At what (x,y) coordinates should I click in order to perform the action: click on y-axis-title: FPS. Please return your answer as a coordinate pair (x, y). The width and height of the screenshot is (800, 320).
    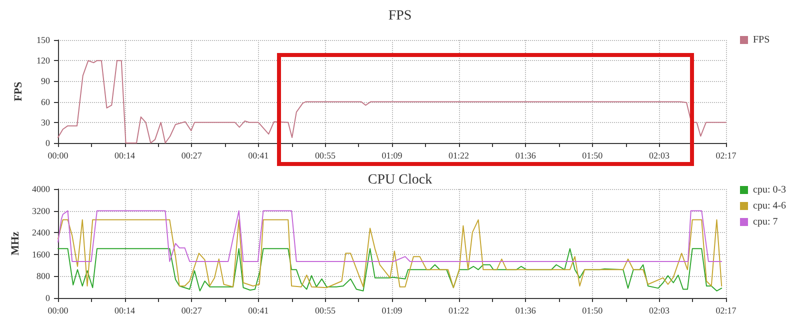
    Looking at the image, I should click on (18, 92).